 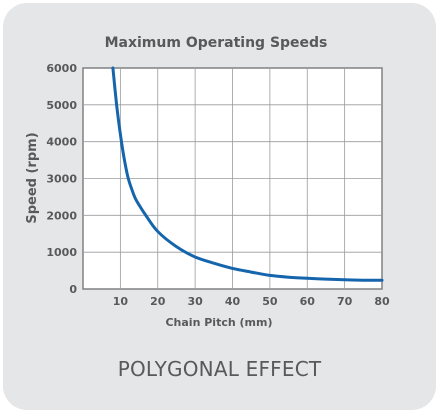 I want to click on y-tick-labels: 0 1000 2000 3000 4000 5000 6000, so click(x=61, y=179).